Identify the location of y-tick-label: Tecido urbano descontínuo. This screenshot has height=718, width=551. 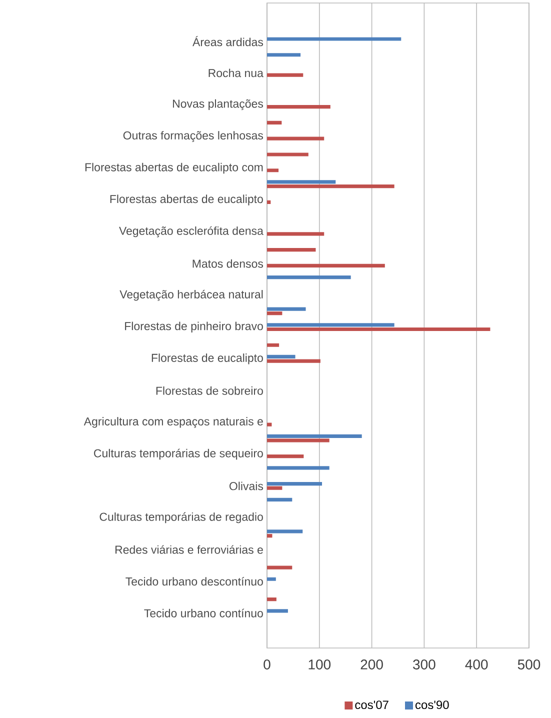
(194, 581).